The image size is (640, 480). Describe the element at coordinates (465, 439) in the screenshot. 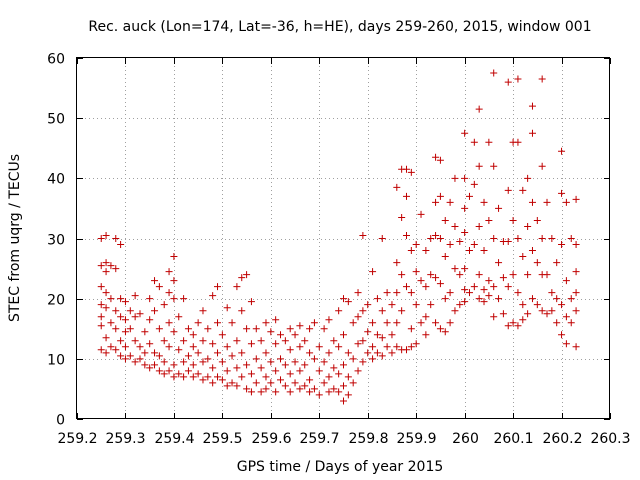

I see `x-tick-label: 260` at that location.